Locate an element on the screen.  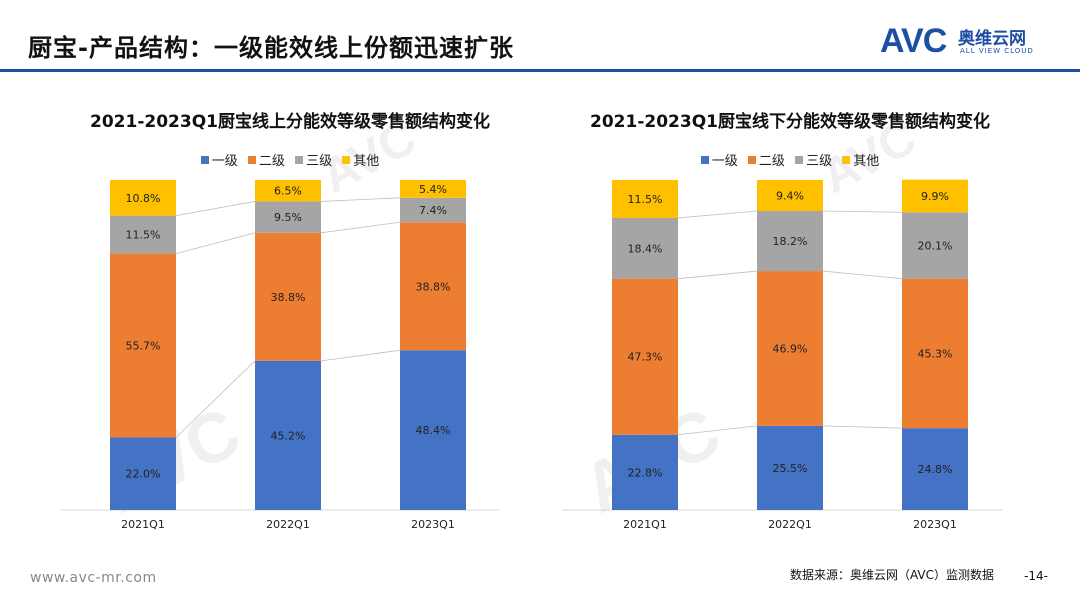
logo-en-text: ALL VIEW CLOUD is located at coordinates (997, 51).